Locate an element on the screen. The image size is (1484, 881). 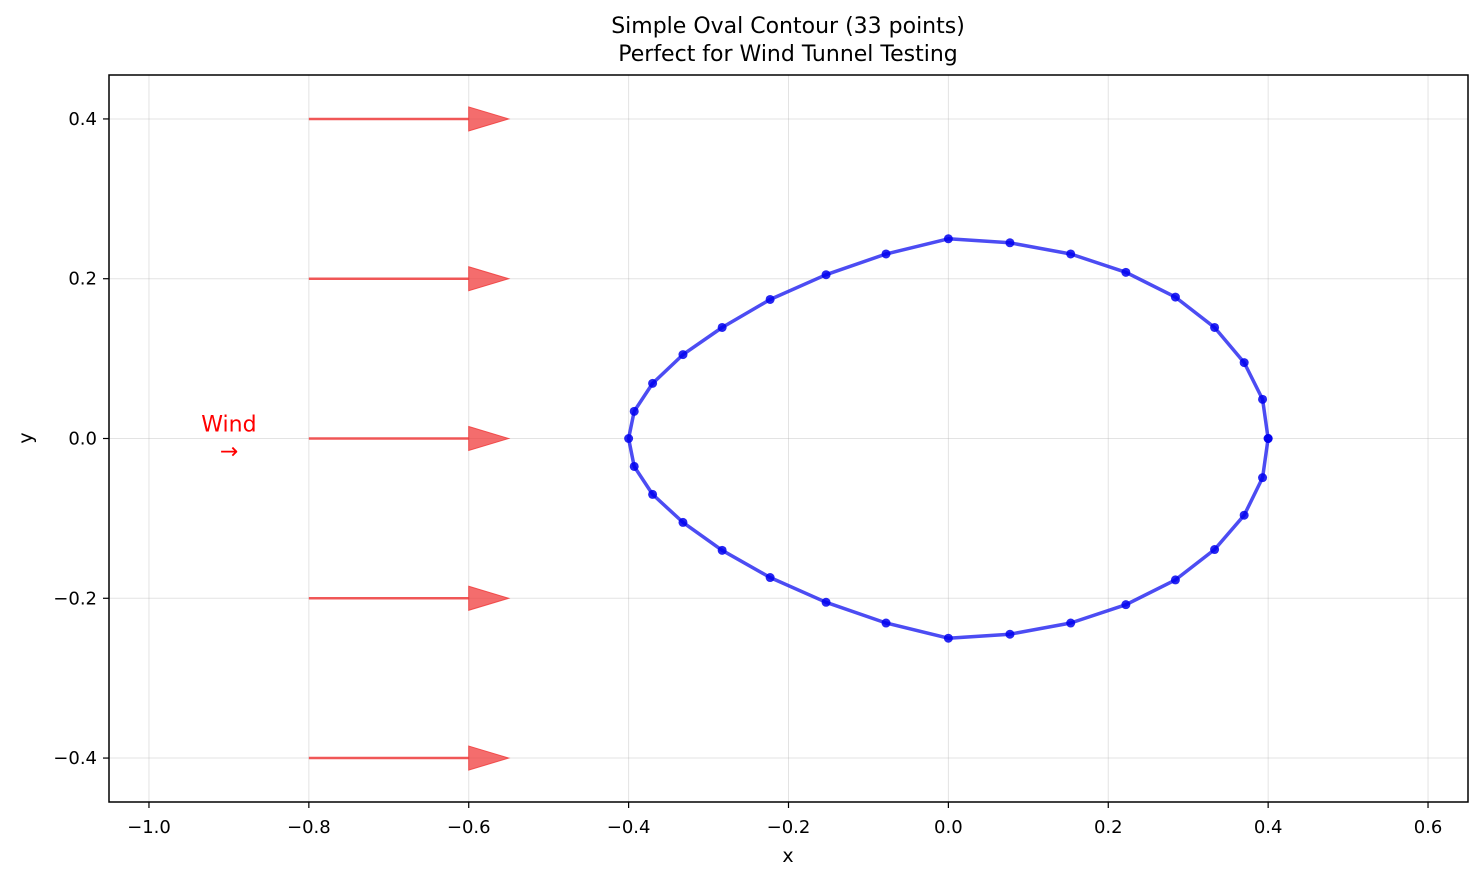
x-tick-label: 0.2 is located at coordinates (1108, 827).